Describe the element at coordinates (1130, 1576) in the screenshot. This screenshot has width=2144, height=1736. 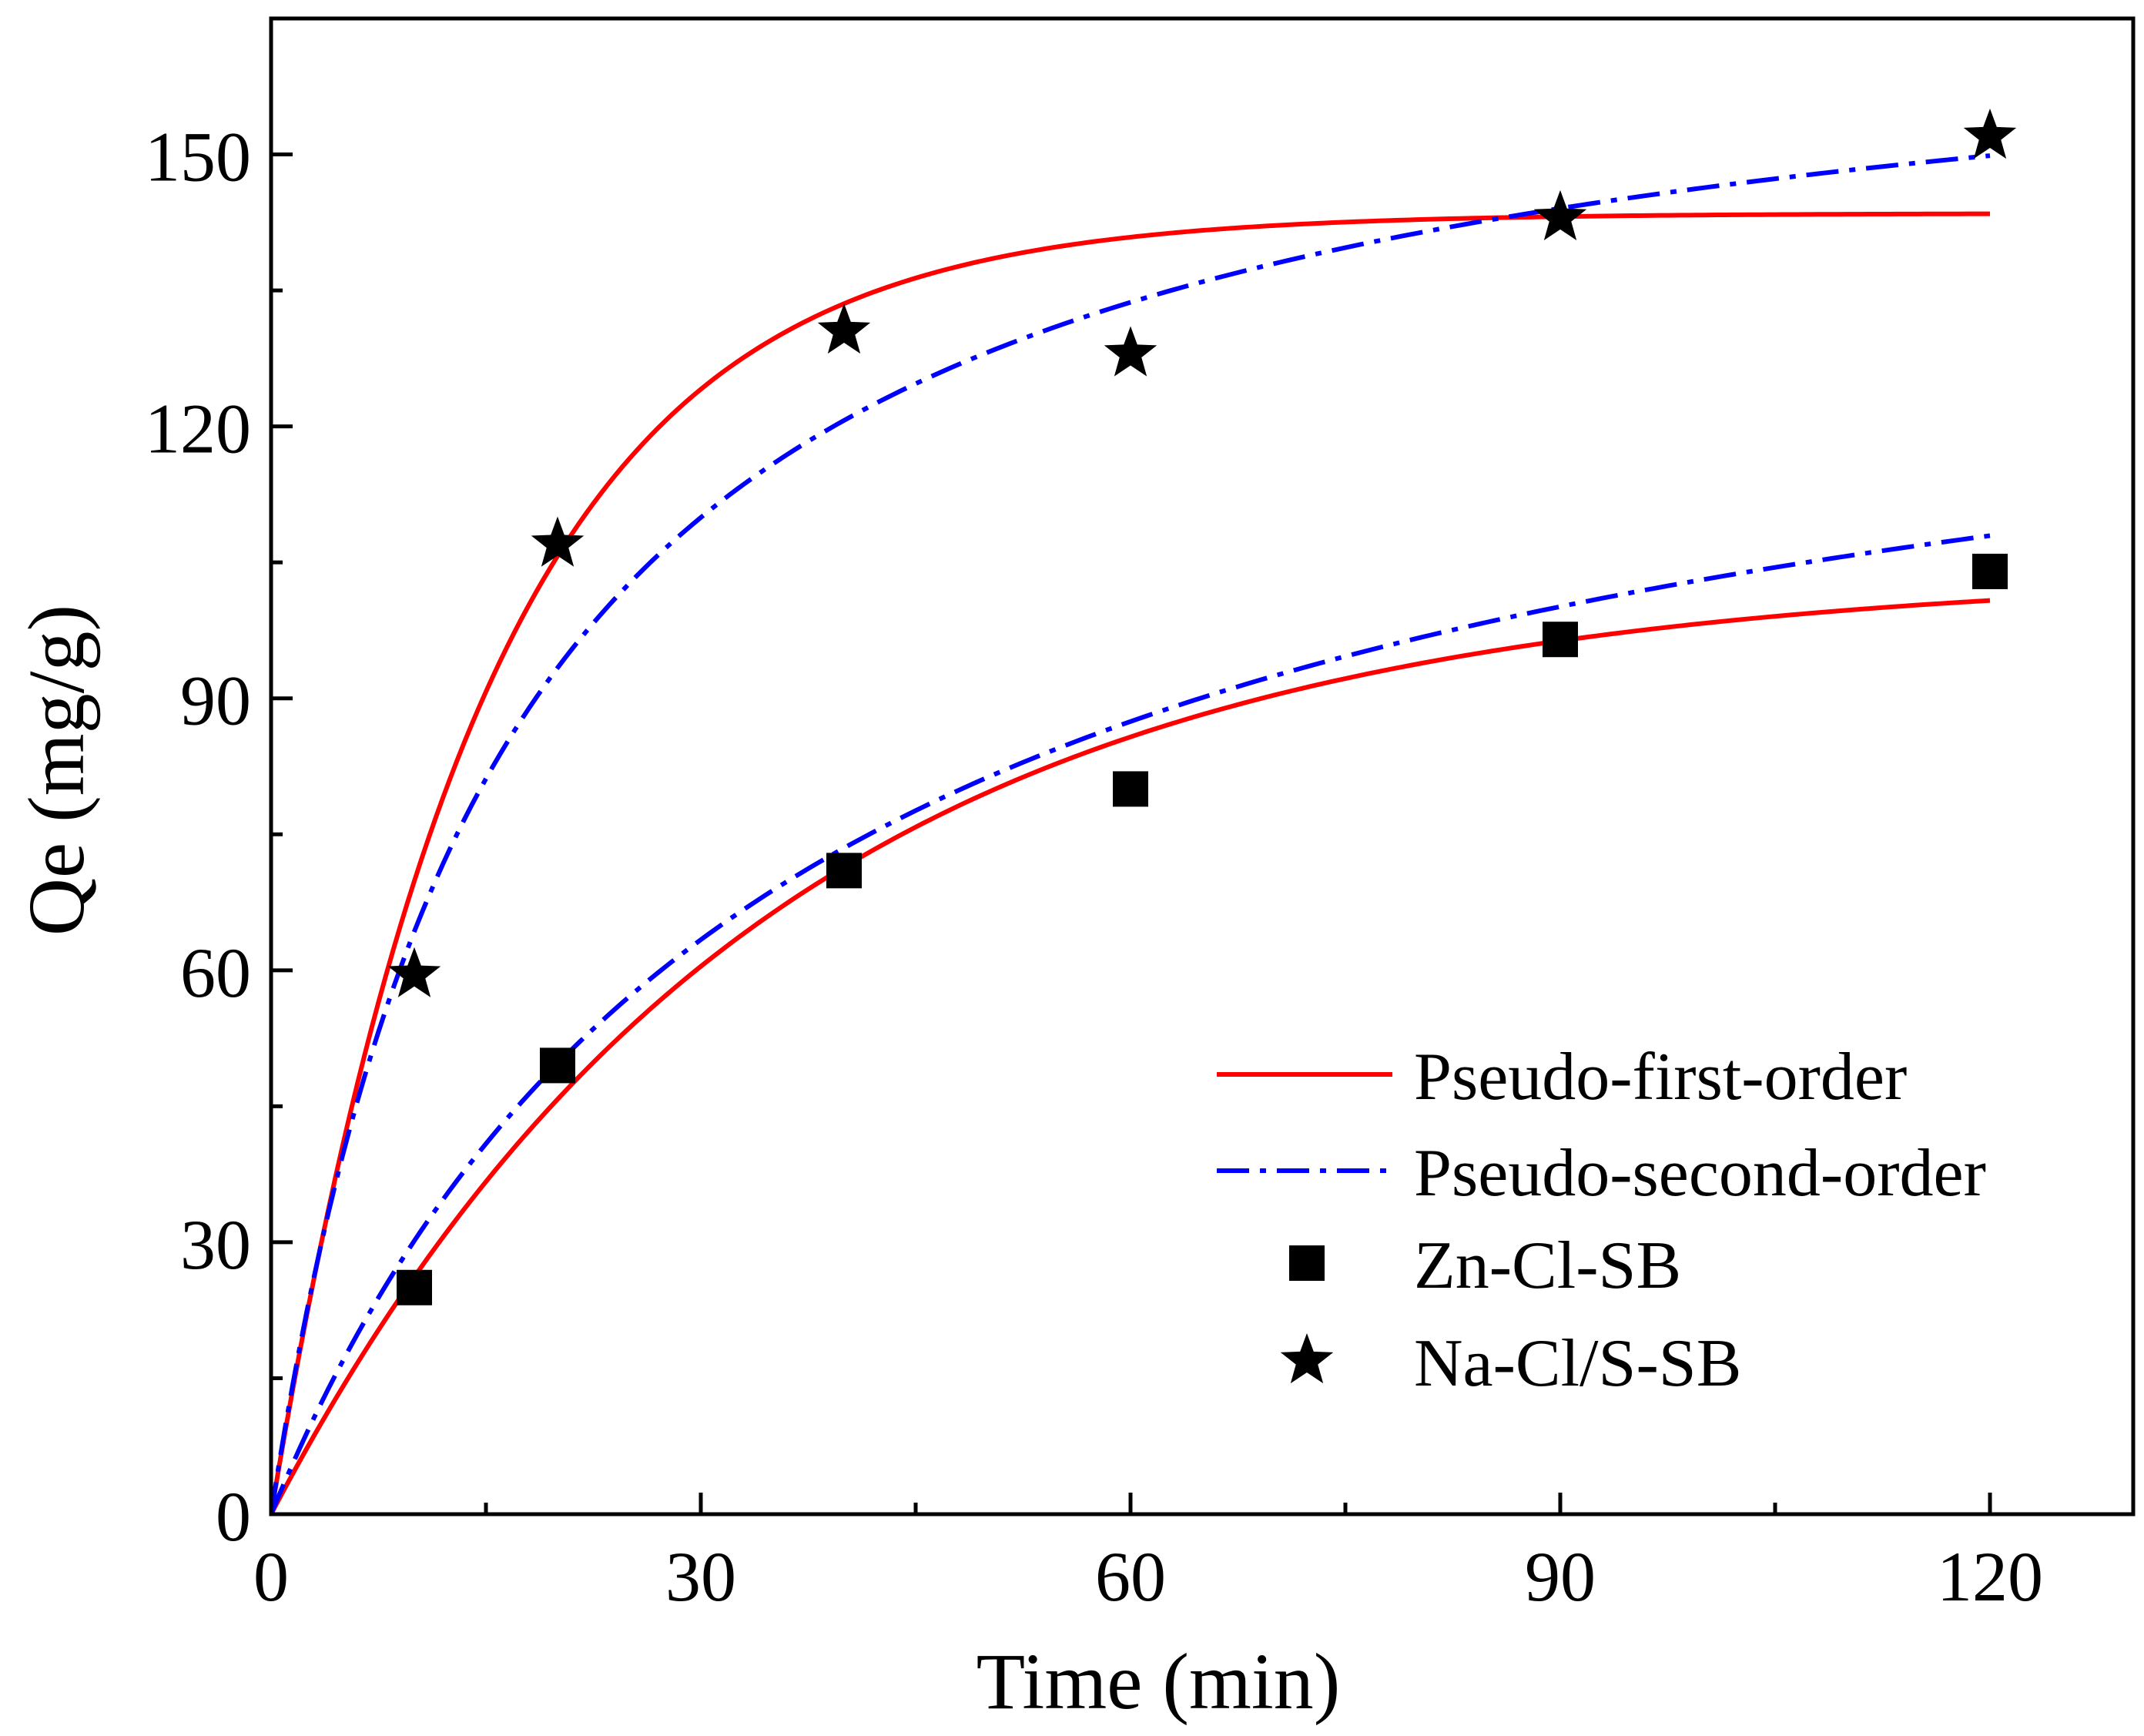
I see `x-tick-label: 60` at that location.